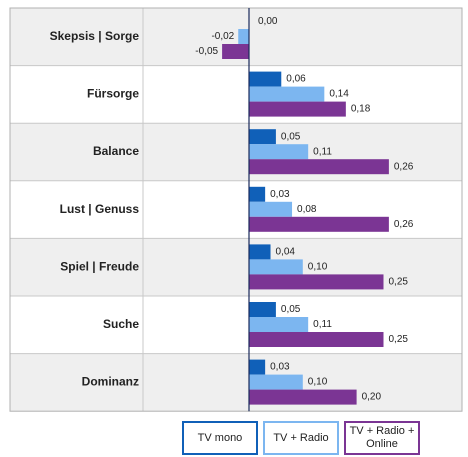 The height and width of the screenshot is (457, 468). Describe the element at coordinates (372, 397) in the screenshot. I see `value-label: 0,20` at that location.